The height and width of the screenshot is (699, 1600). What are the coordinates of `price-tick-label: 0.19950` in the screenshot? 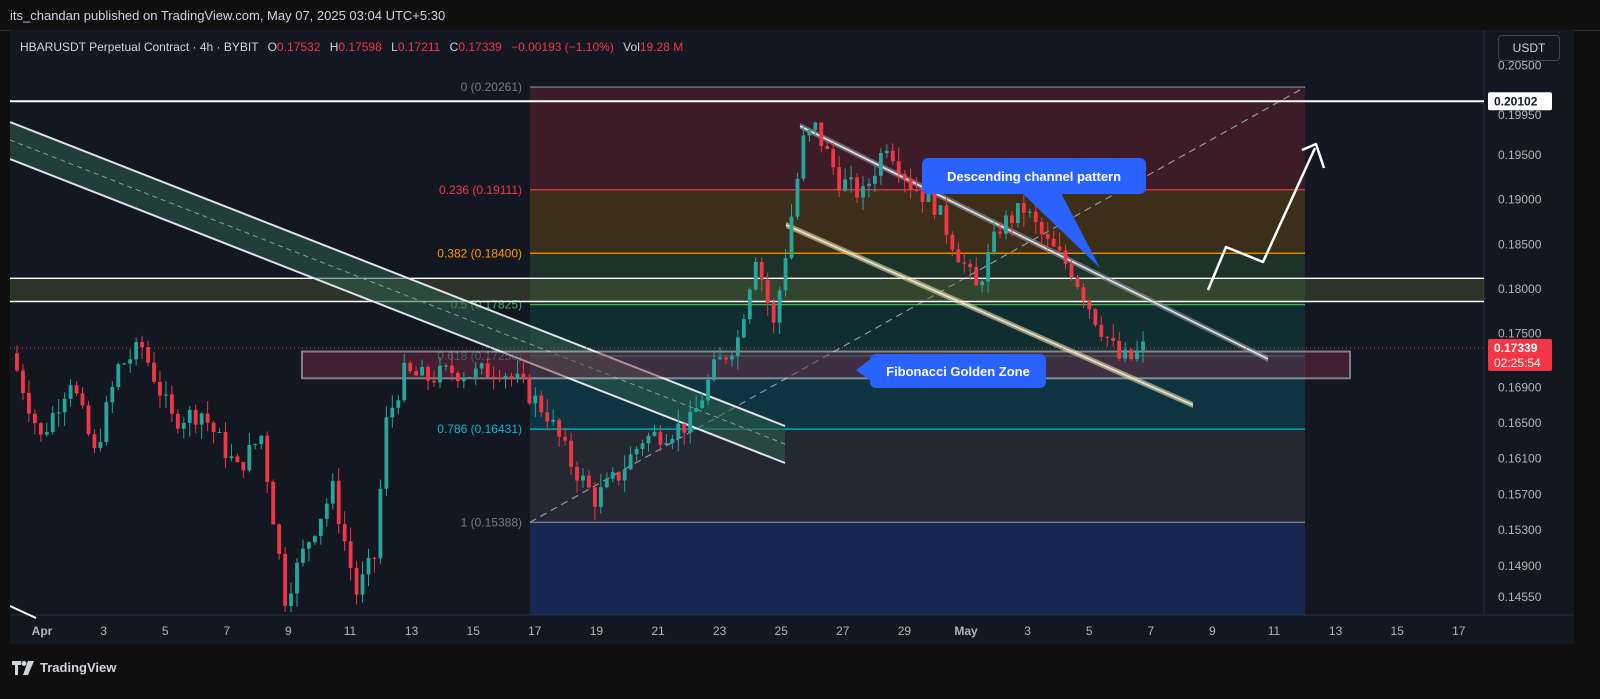 It's located at (1520, 115).